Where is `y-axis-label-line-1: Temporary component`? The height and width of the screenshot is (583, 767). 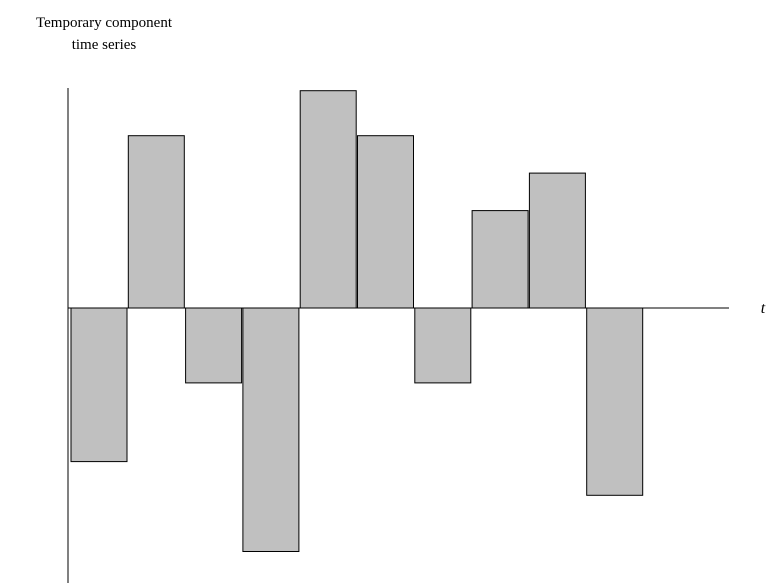
y-axis-label-line-1: Temporary component is located at coordinates (104, 23).